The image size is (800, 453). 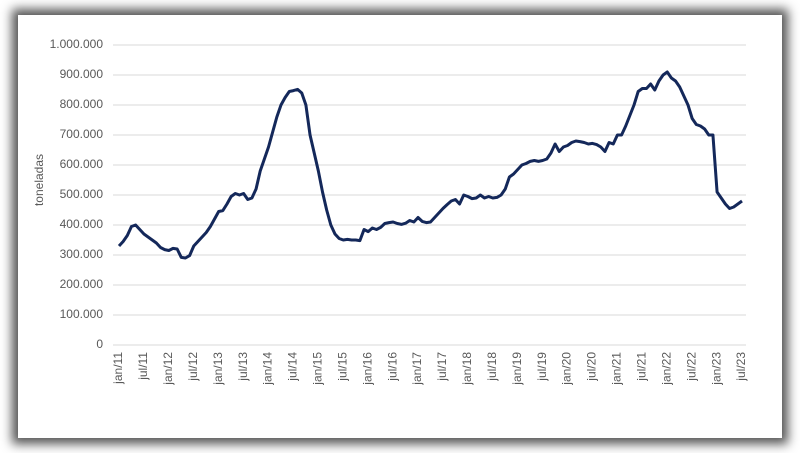 I want to click on y-tick-label: 300.000, so click(x=82, y=254).